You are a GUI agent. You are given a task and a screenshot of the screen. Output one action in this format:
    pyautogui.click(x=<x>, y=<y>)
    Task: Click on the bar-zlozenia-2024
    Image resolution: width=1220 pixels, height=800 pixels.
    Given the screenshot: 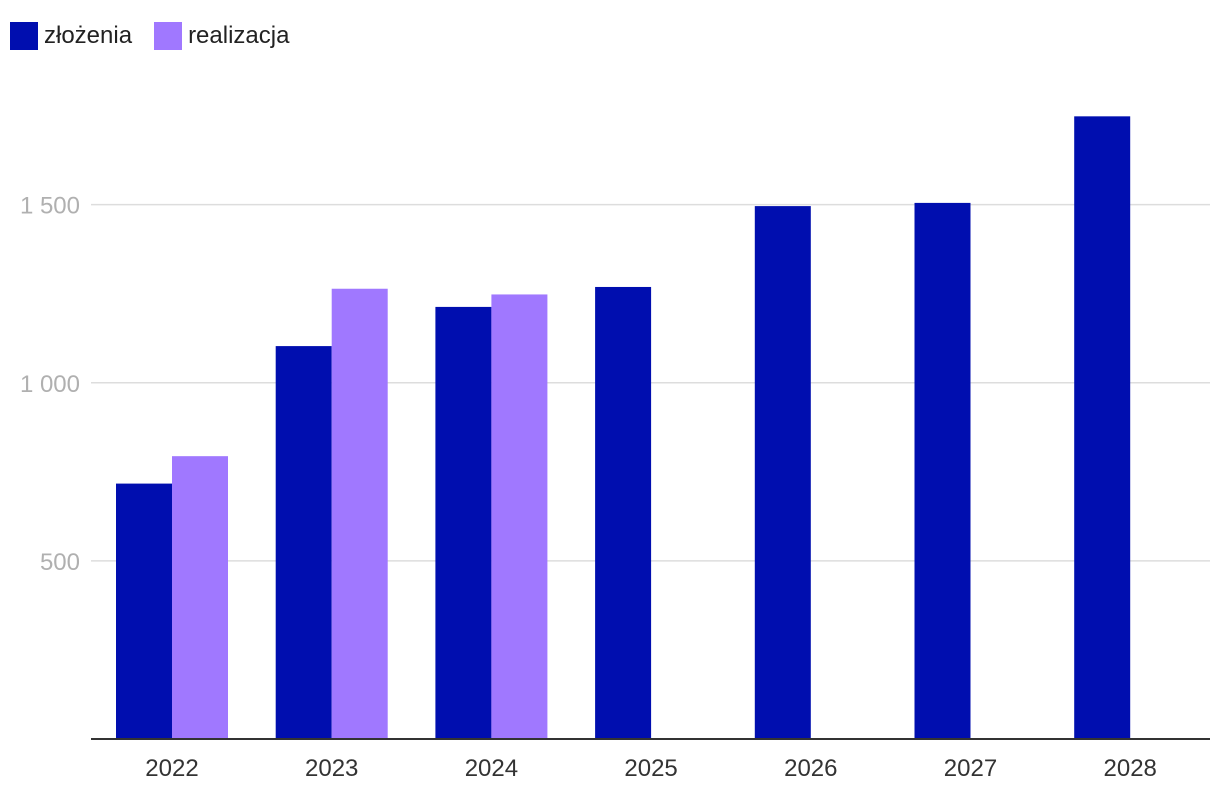 What is the action you would take?
    pyautogui.click(x=463, y=522)
    